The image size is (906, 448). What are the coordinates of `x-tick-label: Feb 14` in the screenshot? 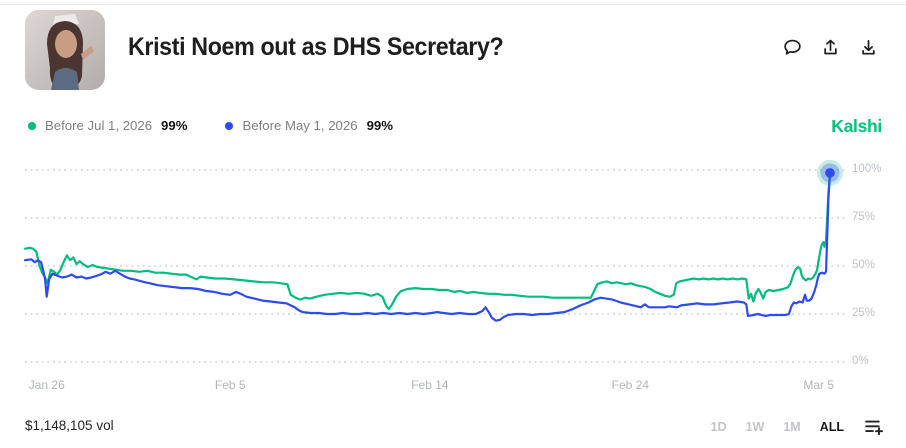 It's located at (430, 385).